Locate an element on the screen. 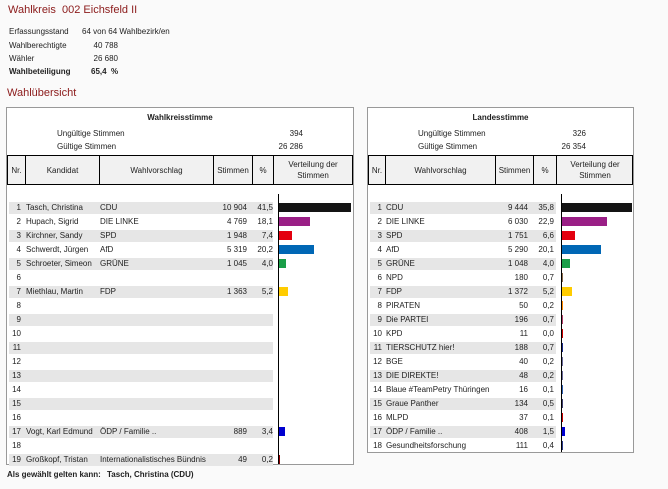  berechtigte-value: 40 788 is located at coordinates (105, 45).